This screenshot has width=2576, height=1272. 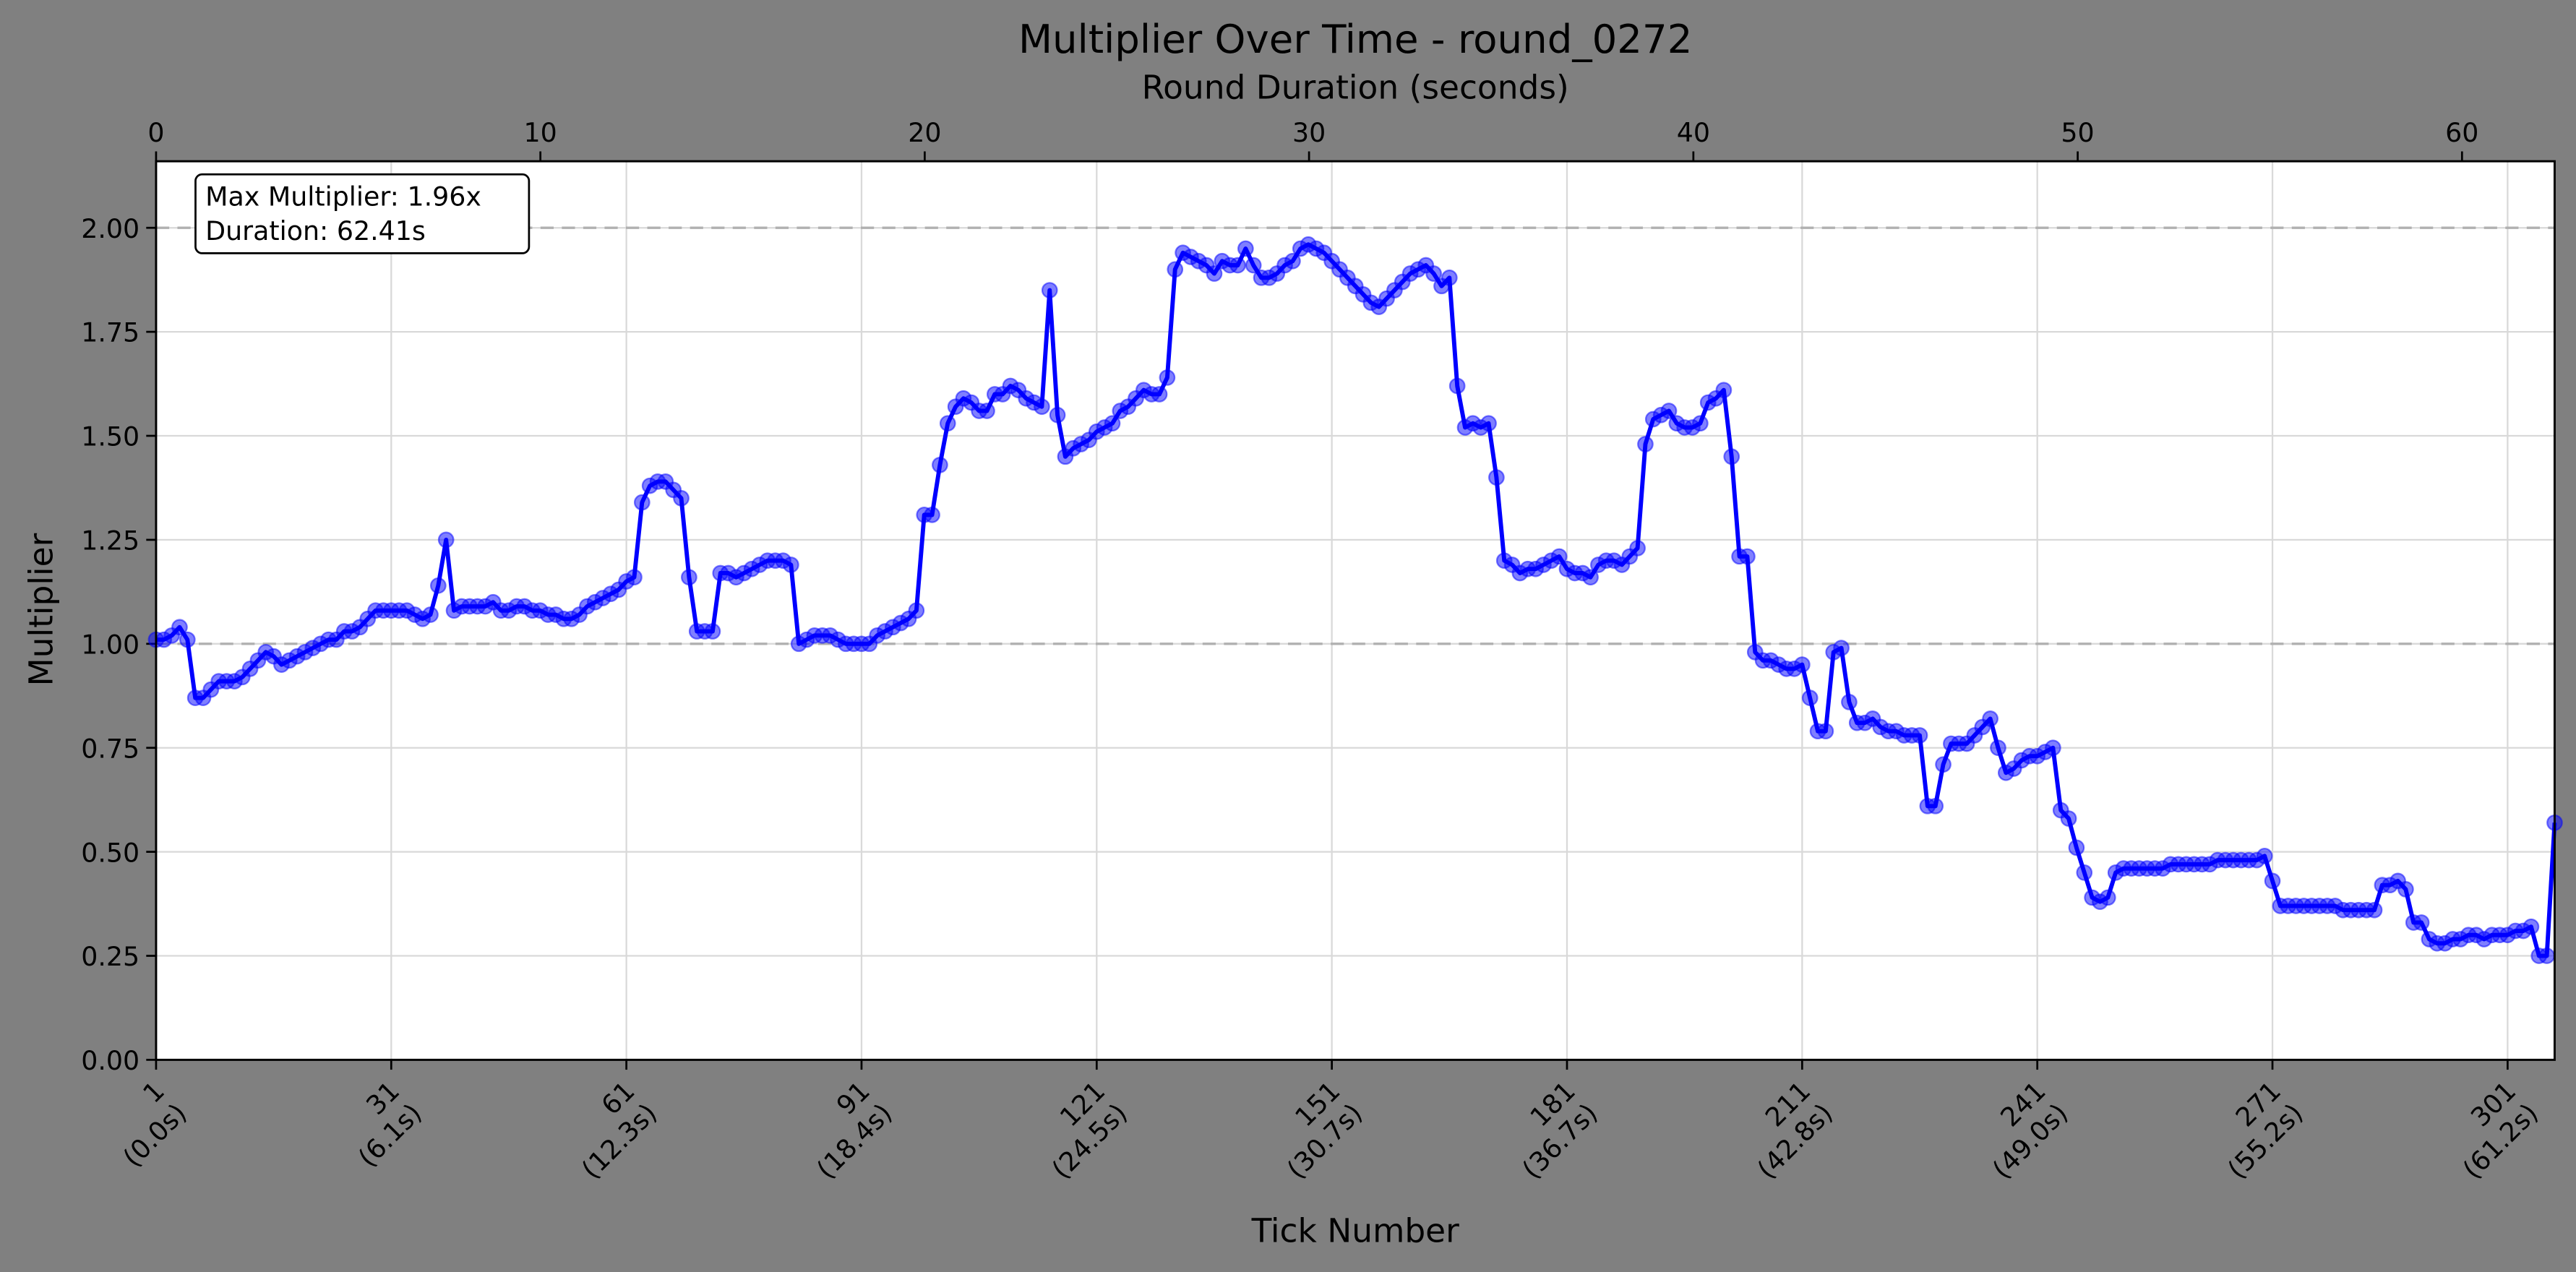 I want to click on annotation-text: Duration: 62.41s, so click(x=316, y=230).